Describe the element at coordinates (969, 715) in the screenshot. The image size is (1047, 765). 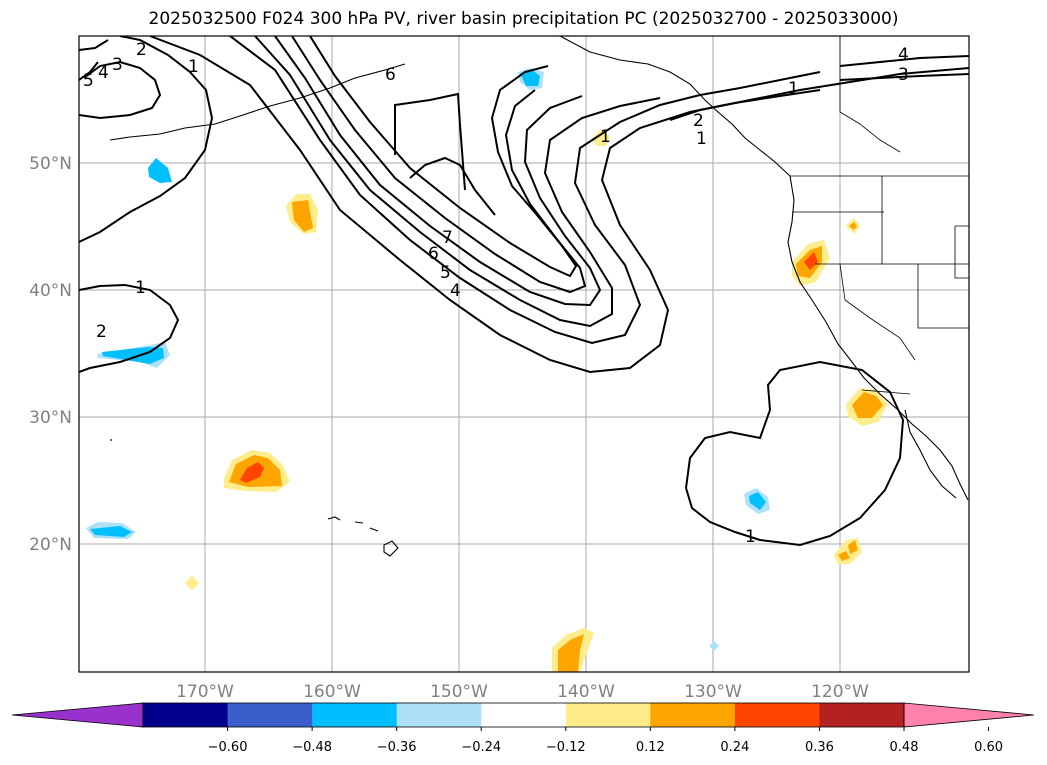
I see `colorbar-extend-high` at that location.